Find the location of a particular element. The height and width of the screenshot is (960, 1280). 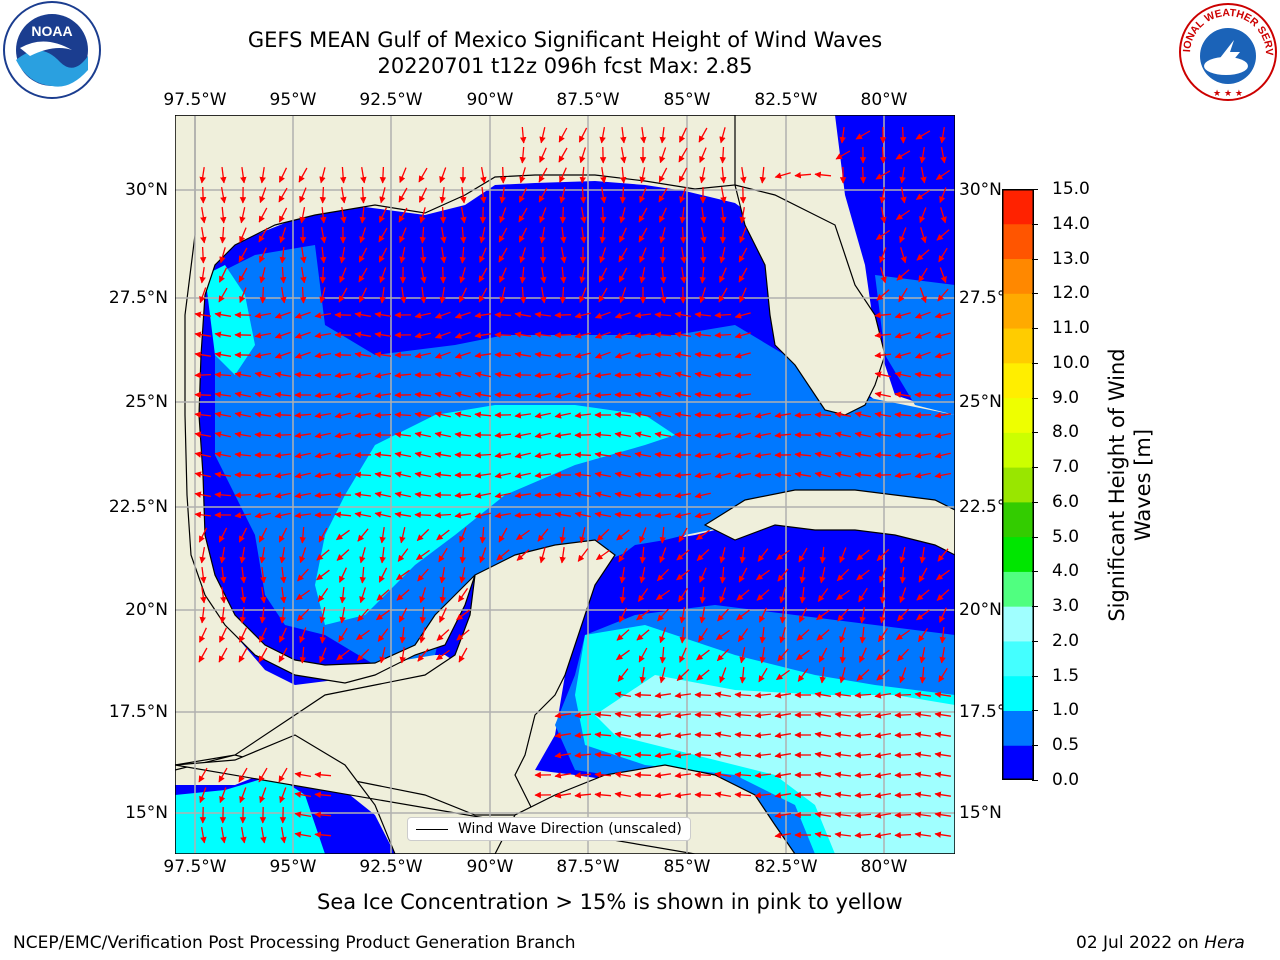

lon-tick-top-92-5: 92.5°W is located at coordinates (391, 100).